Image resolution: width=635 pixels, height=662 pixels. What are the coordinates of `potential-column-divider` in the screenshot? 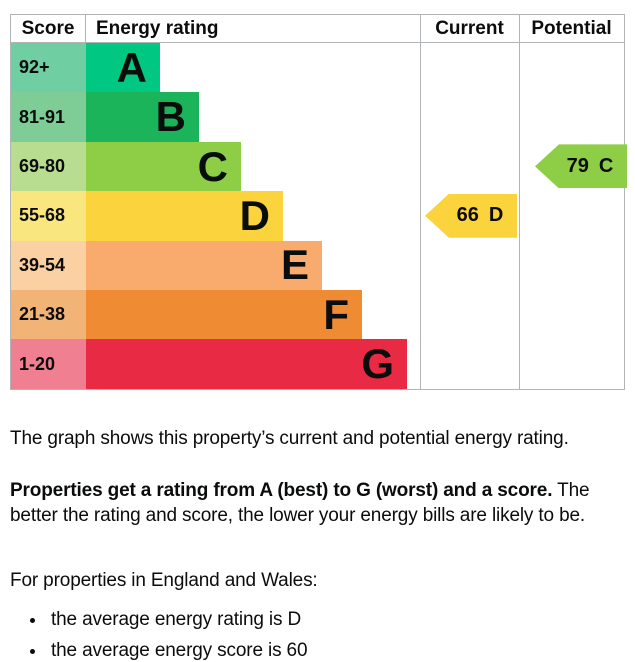 It's located at (519, 202).